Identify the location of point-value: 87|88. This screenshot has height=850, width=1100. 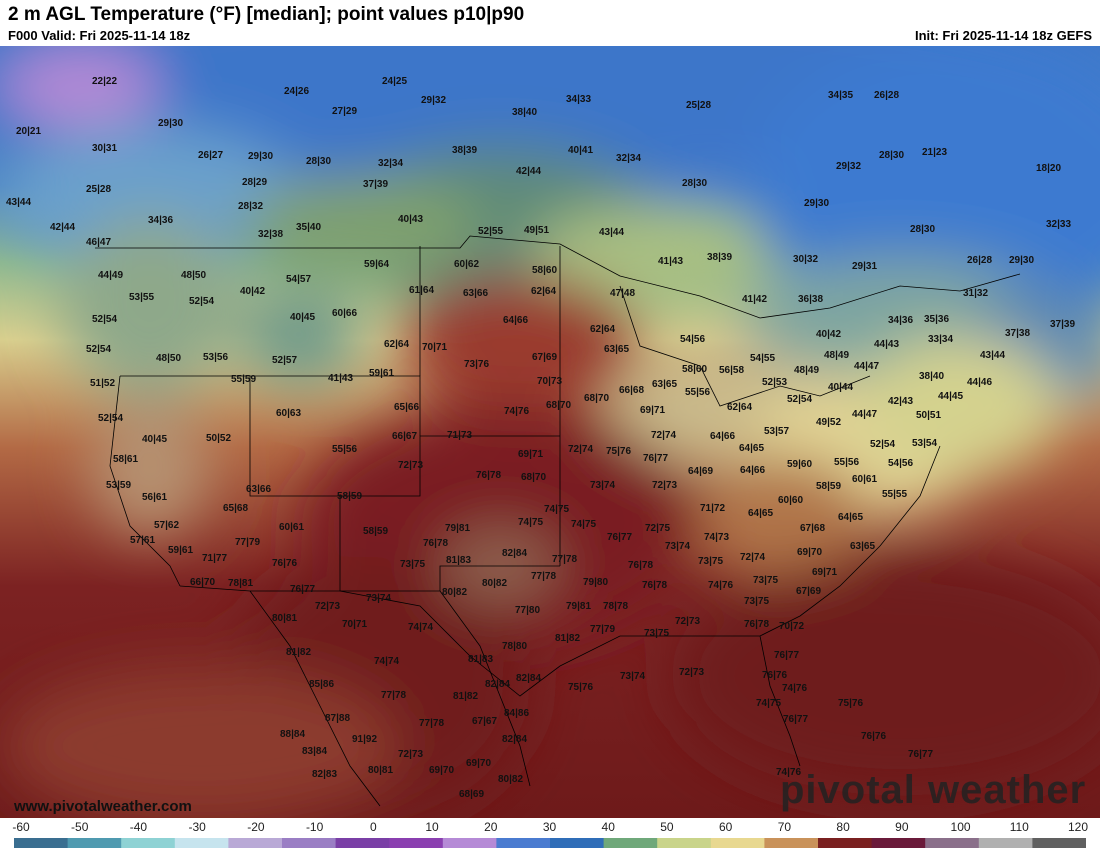
(338, 718).